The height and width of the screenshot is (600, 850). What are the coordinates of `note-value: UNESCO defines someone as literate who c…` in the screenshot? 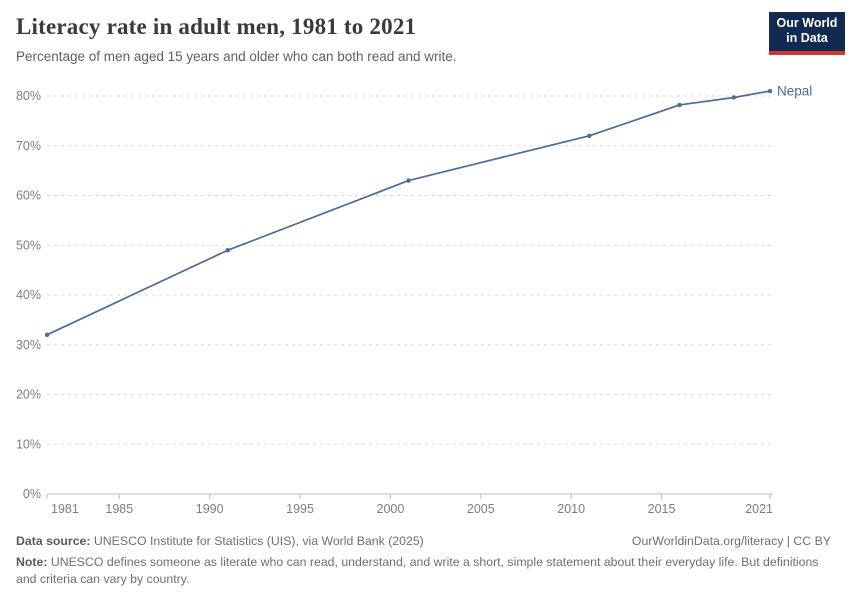 It's located at (417, 570).